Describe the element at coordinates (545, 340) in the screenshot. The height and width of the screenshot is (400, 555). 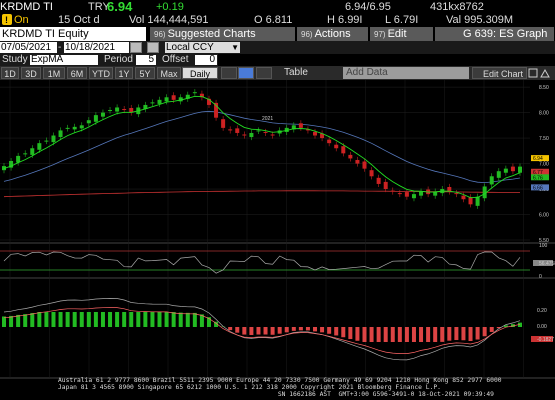
I see `macd-axis-label: -0.1827` at that location.